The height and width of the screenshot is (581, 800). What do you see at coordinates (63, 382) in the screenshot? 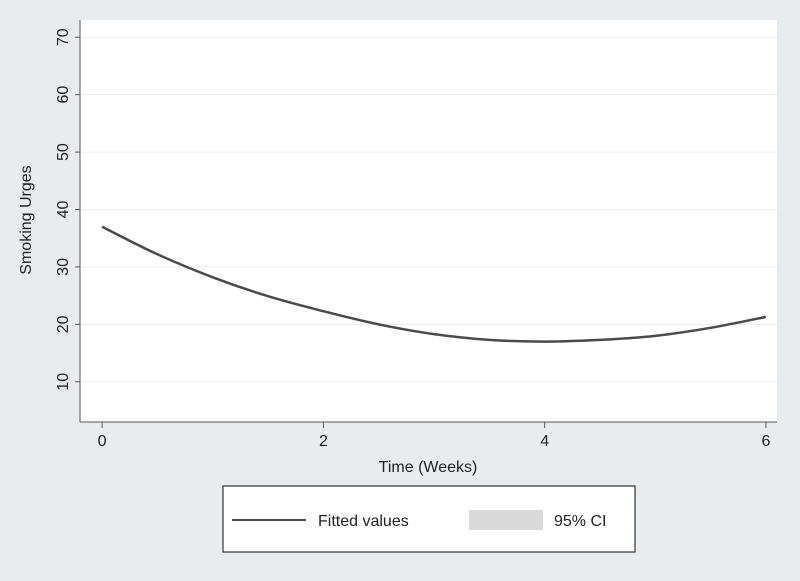
I see `y-tick-label-10: 10` at bounding box center [63, 382].